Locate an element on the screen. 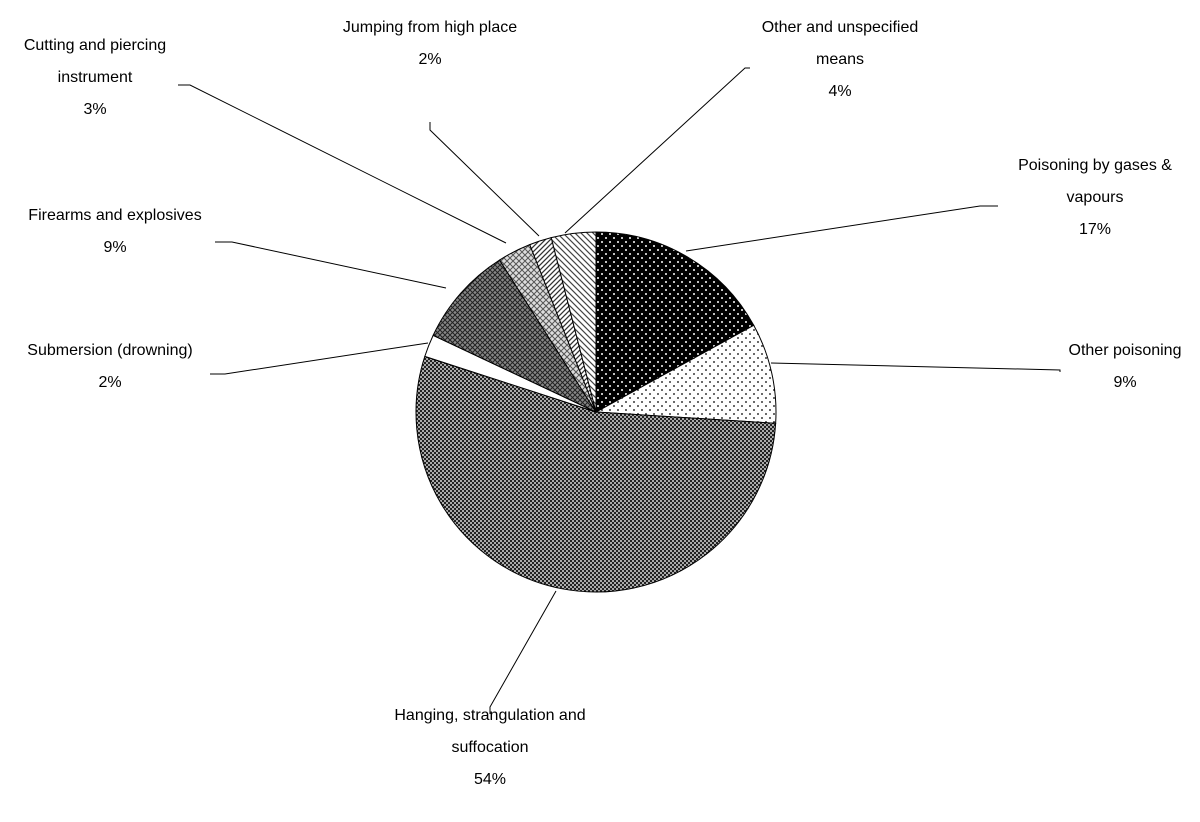 The height and width of the screenshot is (822, 1200). value-label: 54% is located at coordinates (490, 779).